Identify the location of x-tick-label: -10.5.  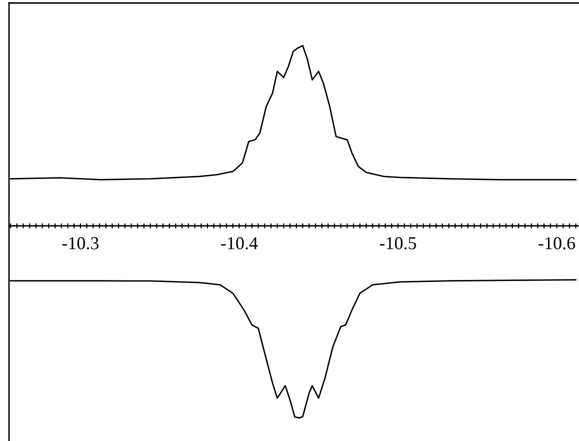
(398, 243).